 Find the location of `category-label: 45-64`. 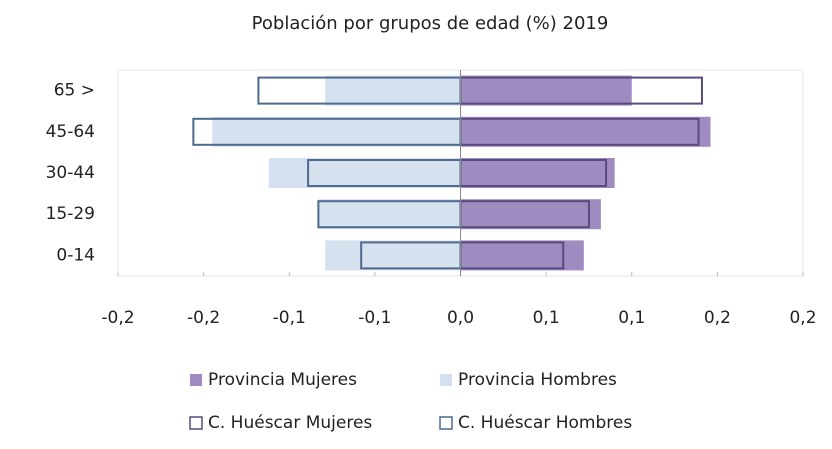

category-label: 45-64 is located at coordinates (70, 132).